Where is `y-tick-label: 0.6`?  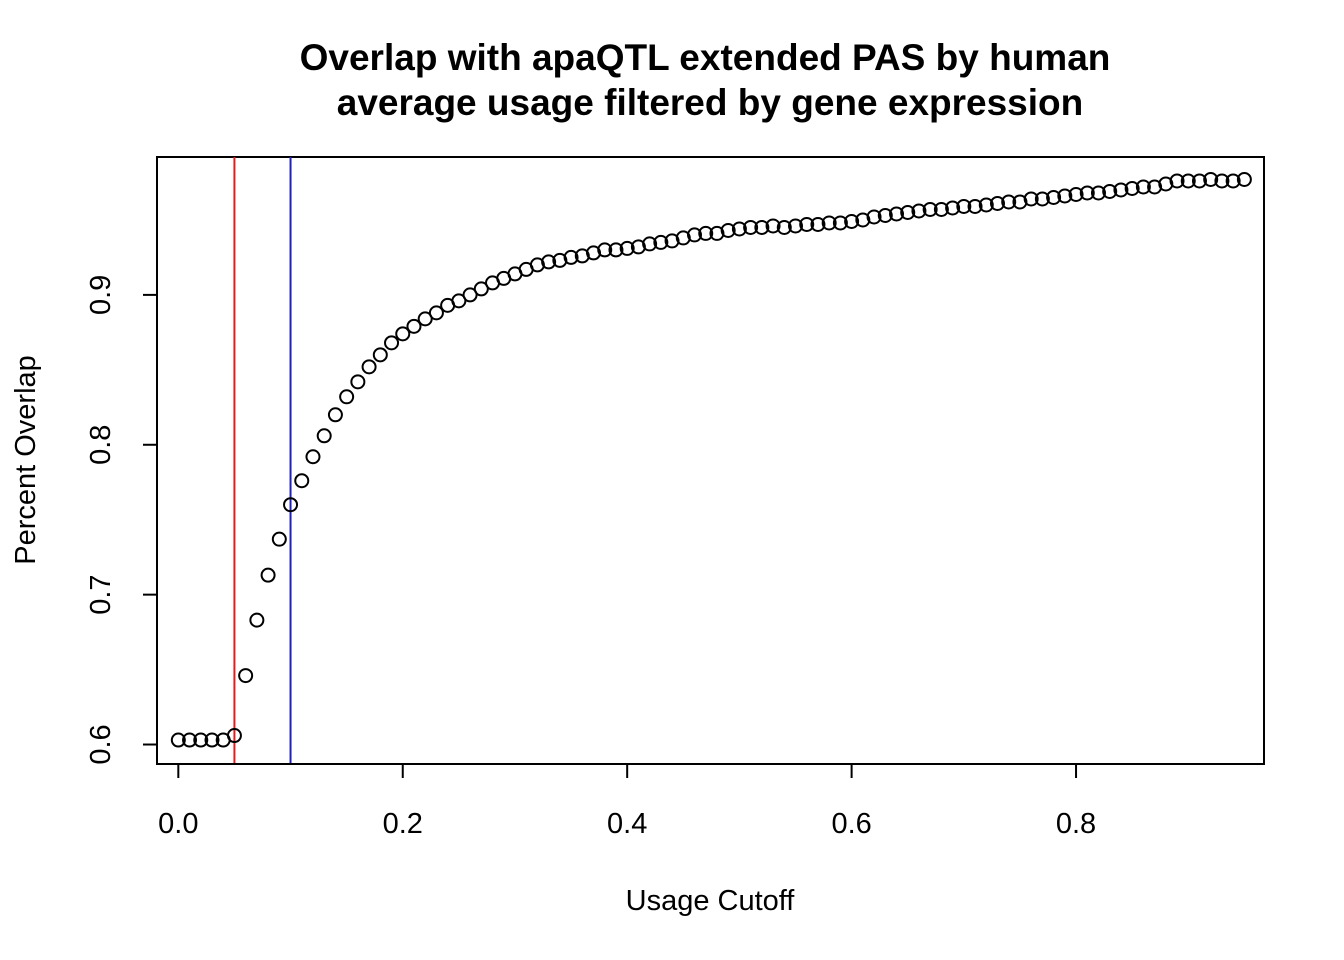
y-tick-label: 0.6 is located at coordinates (101, 744).